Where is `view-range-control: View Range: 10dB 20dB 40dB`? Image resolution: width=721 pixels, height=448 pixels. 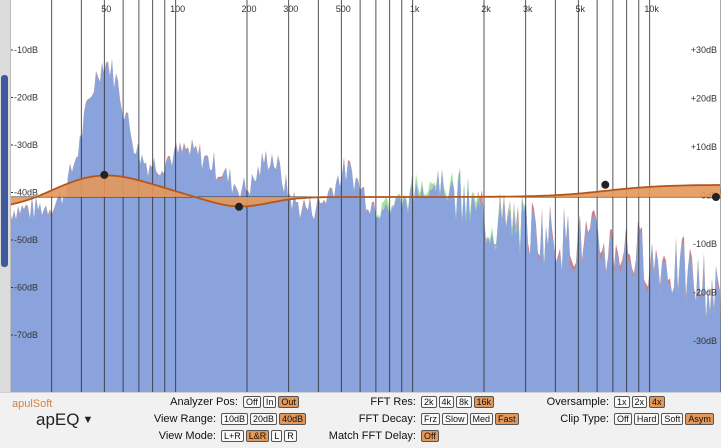 view-range-control: View Range: 10dB 20dB 40dB is located at coordinates (214, 419).